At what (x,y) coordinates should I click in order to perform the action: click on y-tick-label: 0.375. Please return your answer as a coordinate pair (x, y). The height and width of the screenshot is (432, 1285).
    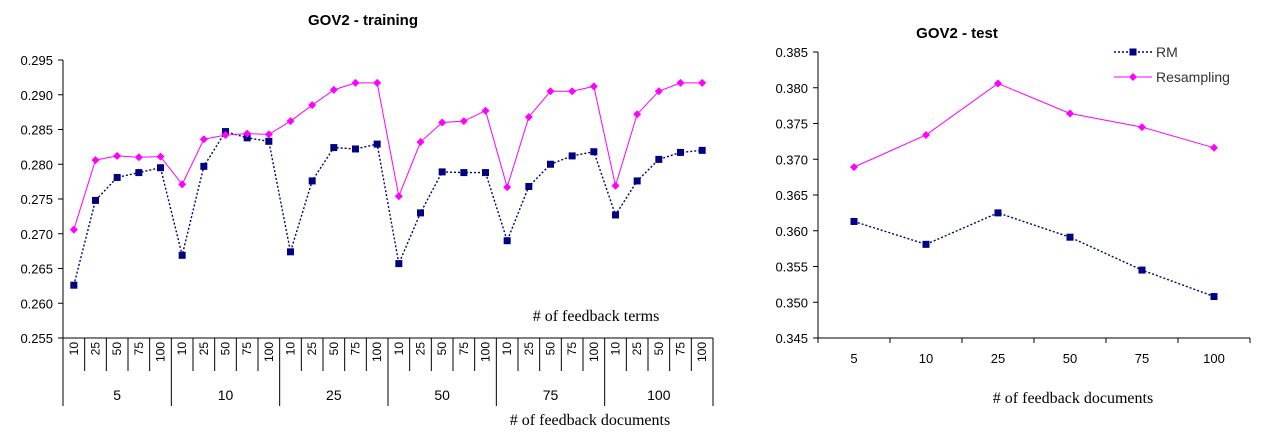
    Looking at the image, I should click on (791, 124).